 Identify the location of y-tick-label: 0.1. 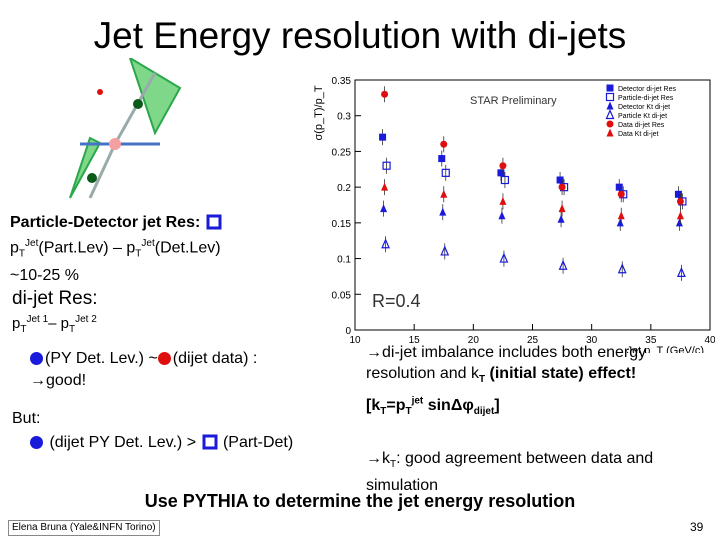
(344, 260).